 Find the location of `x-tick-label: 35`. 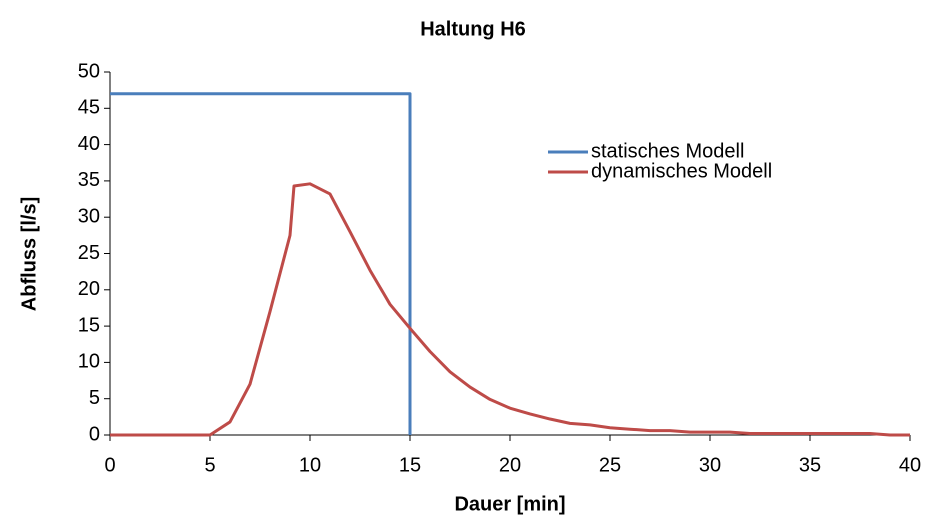

x-tick-label: 35 is located at coordinates (810, 465).